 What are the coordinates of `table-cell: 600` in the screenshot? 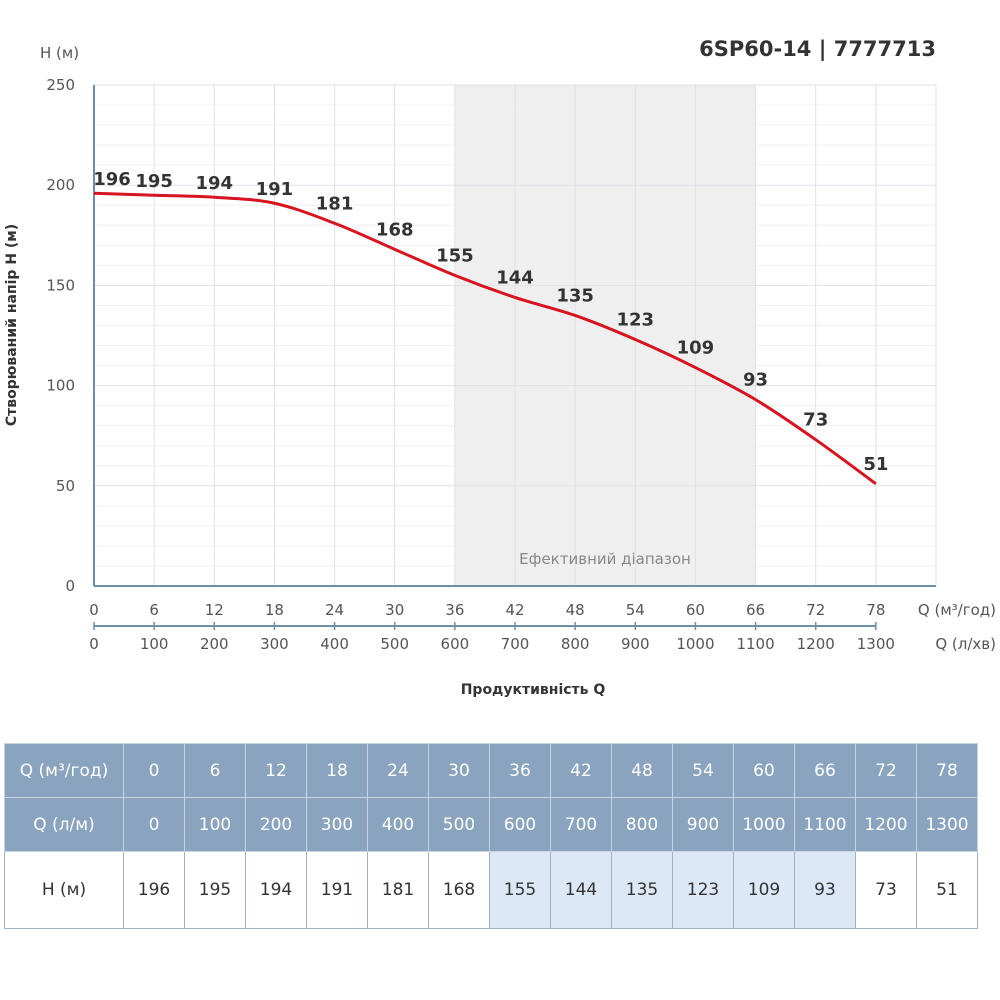 It's located at (520, 824).